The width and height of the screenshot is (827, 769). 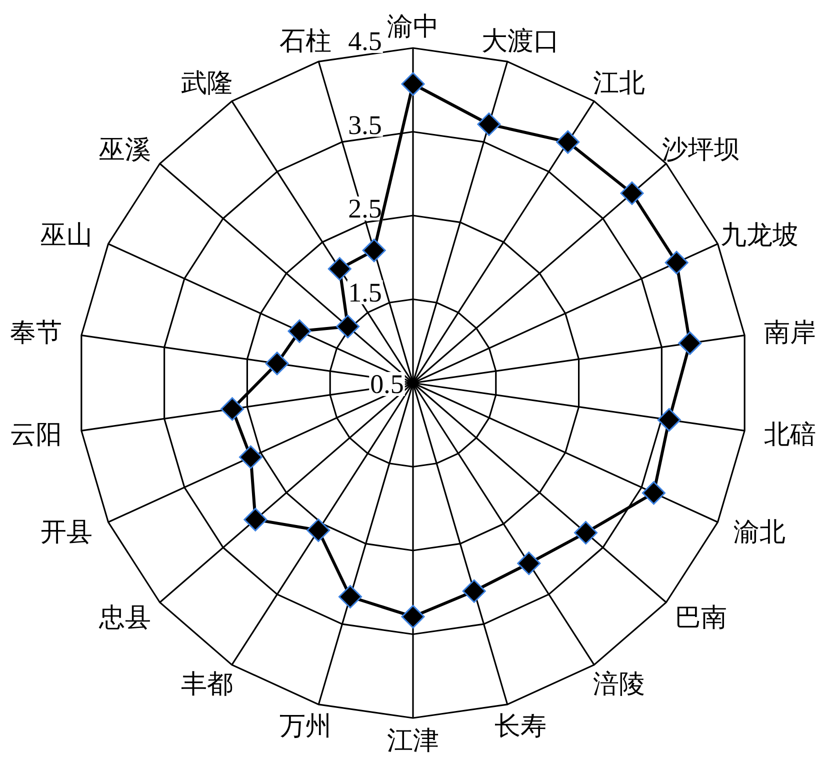 What do you see at coordinates (413, 740) in the screenshot?
I see `spoke-label: 江津` at bounding box center [413, 740].